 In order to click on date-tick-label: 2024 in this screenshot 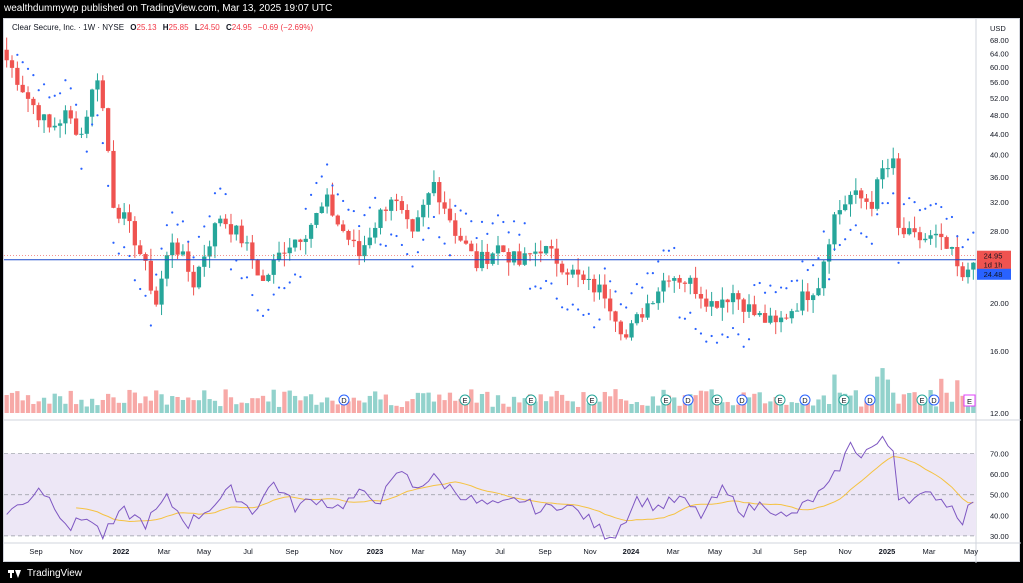, I will do `click(632, 551)`.